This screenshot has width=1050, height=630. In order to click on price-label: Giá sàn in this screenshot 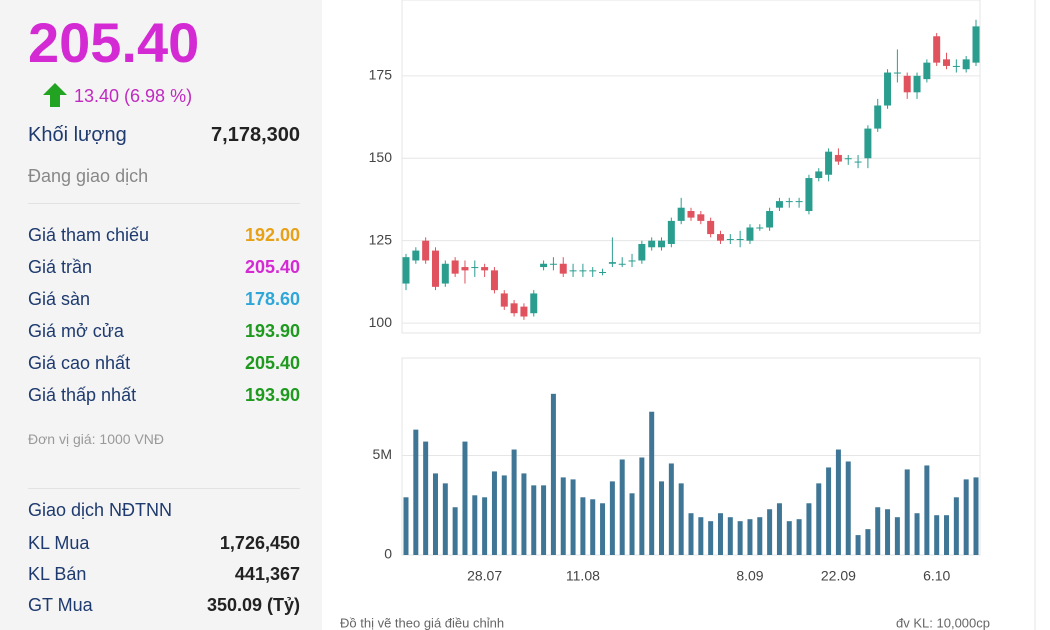, I will do `click(59, 299)`.